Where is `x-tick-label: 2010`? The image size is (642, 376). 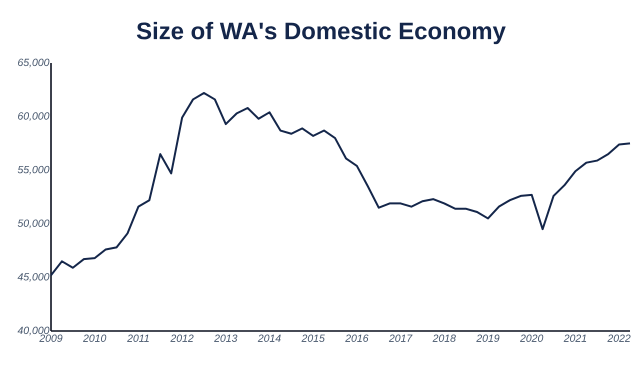
x-tick-label: 2010 is located at coordinates (94, 338).